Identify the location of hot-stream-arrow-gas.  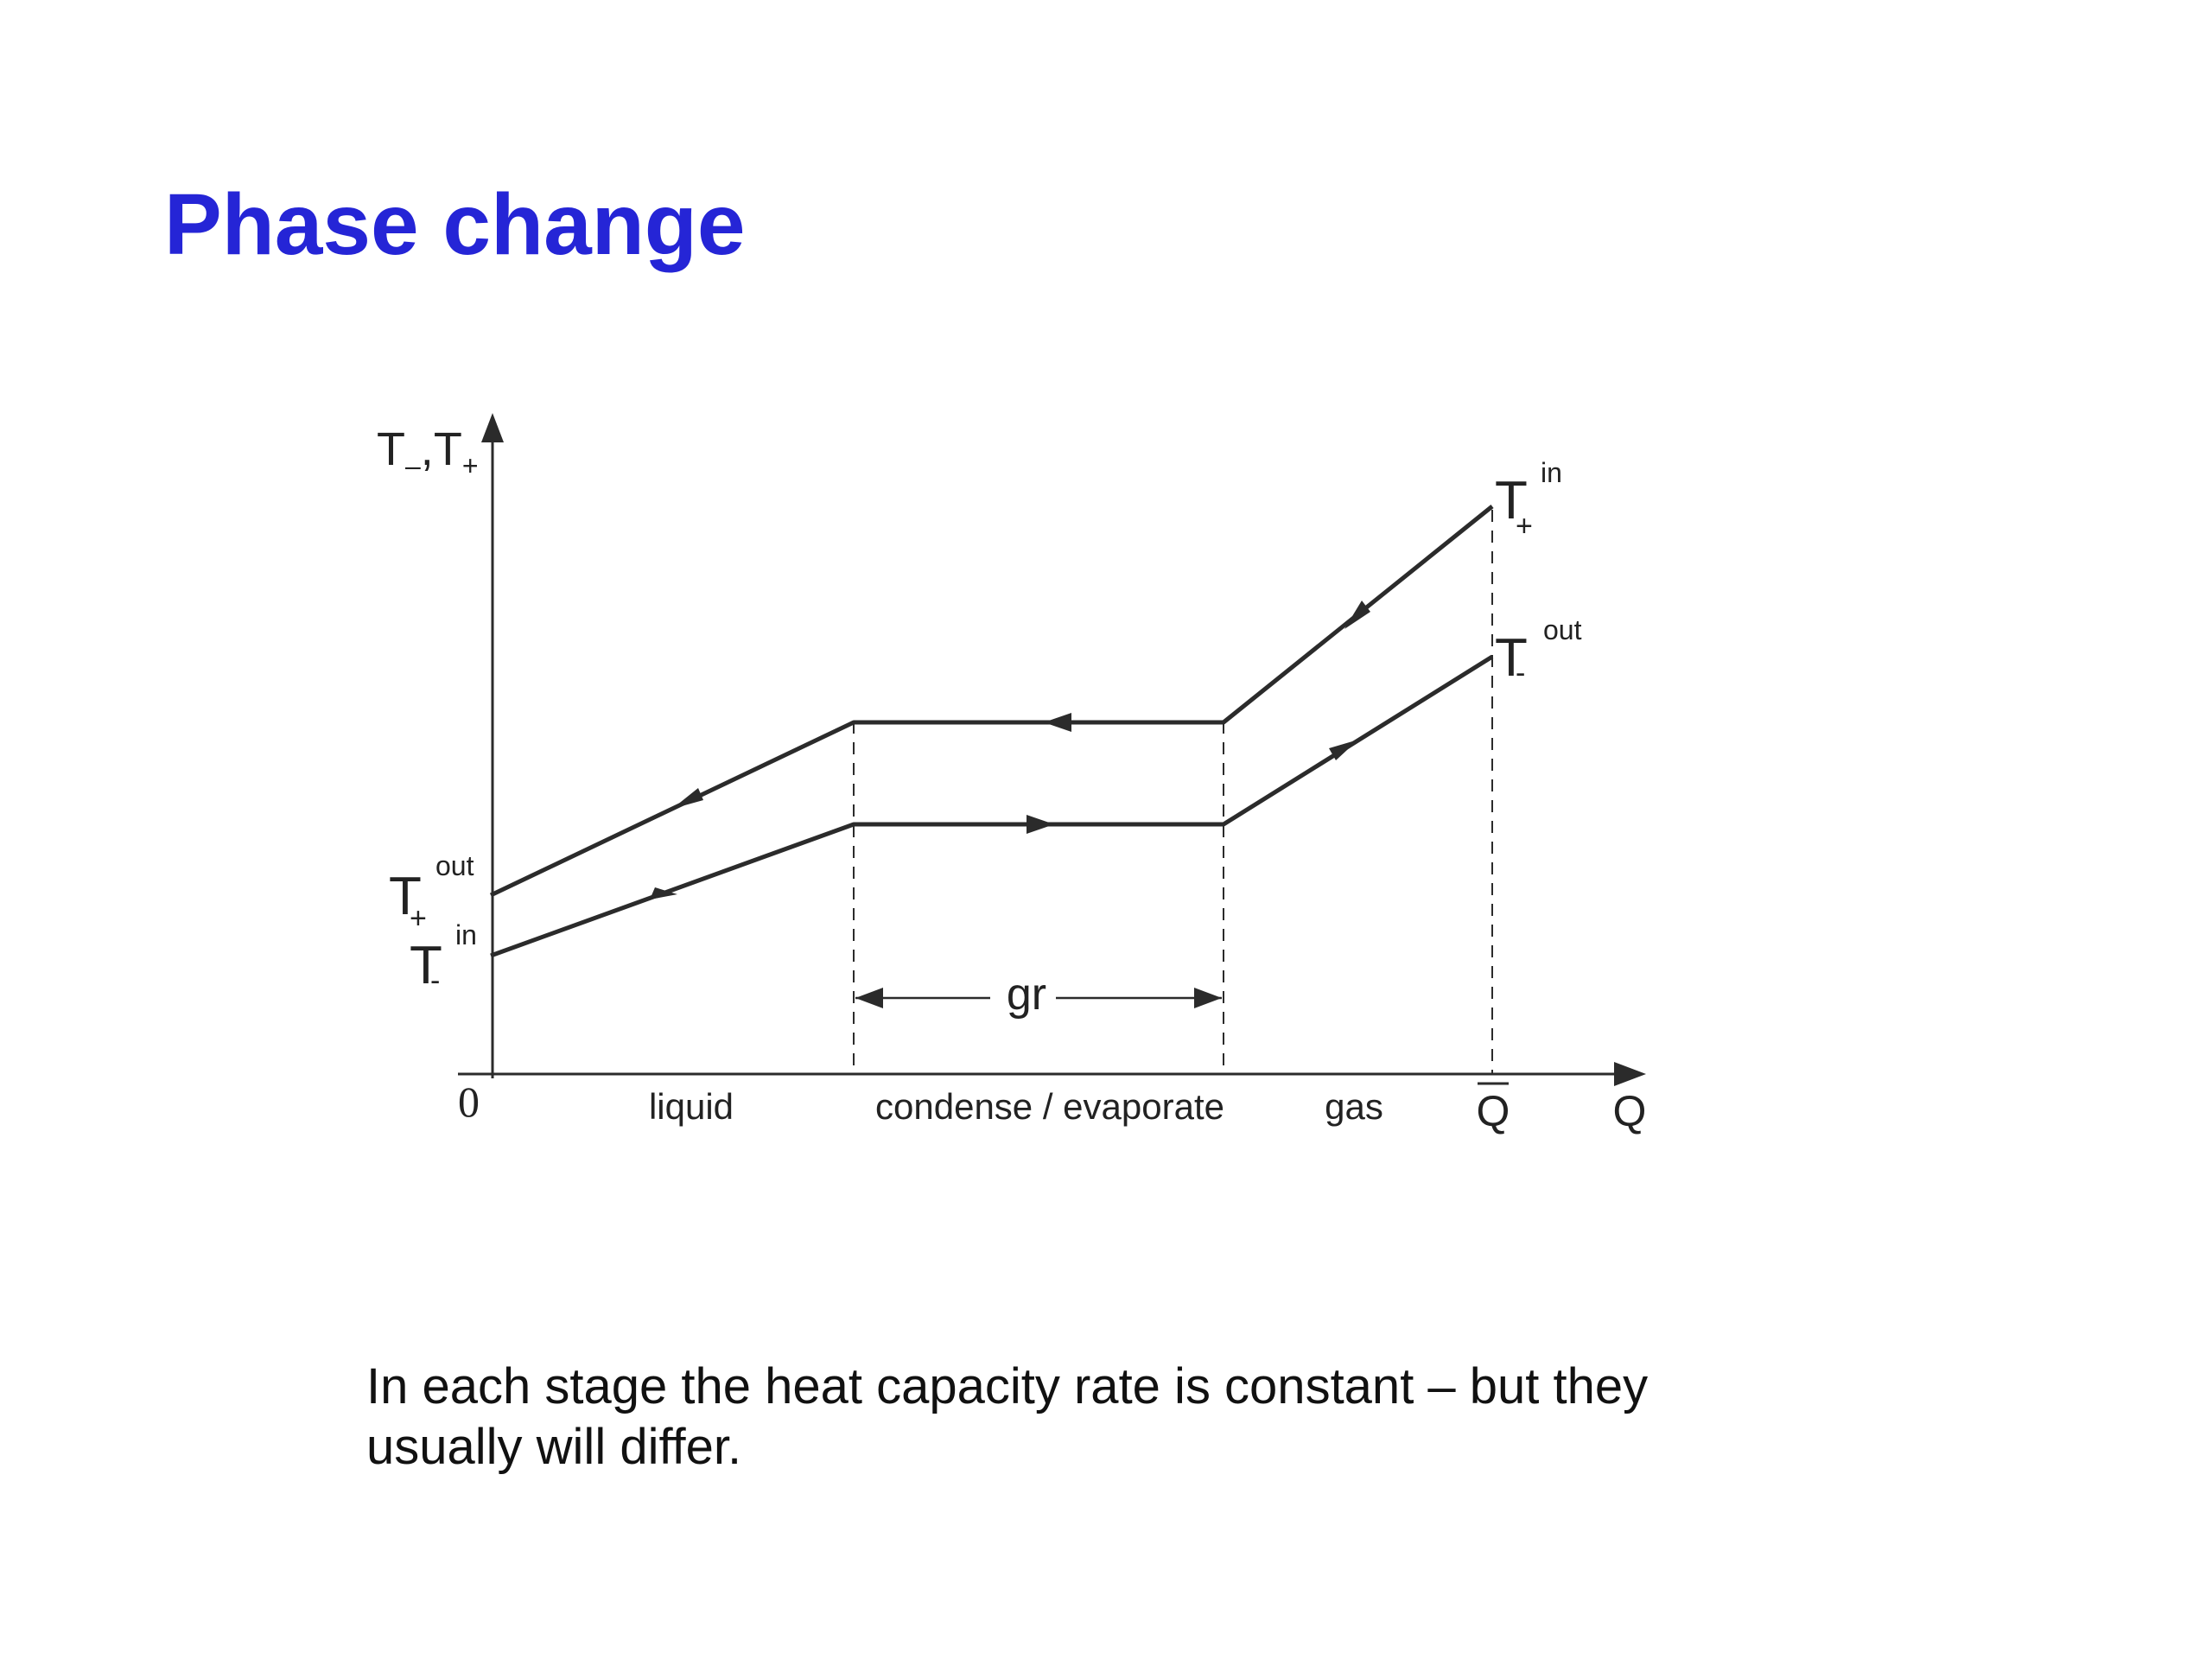
(1357, 615).